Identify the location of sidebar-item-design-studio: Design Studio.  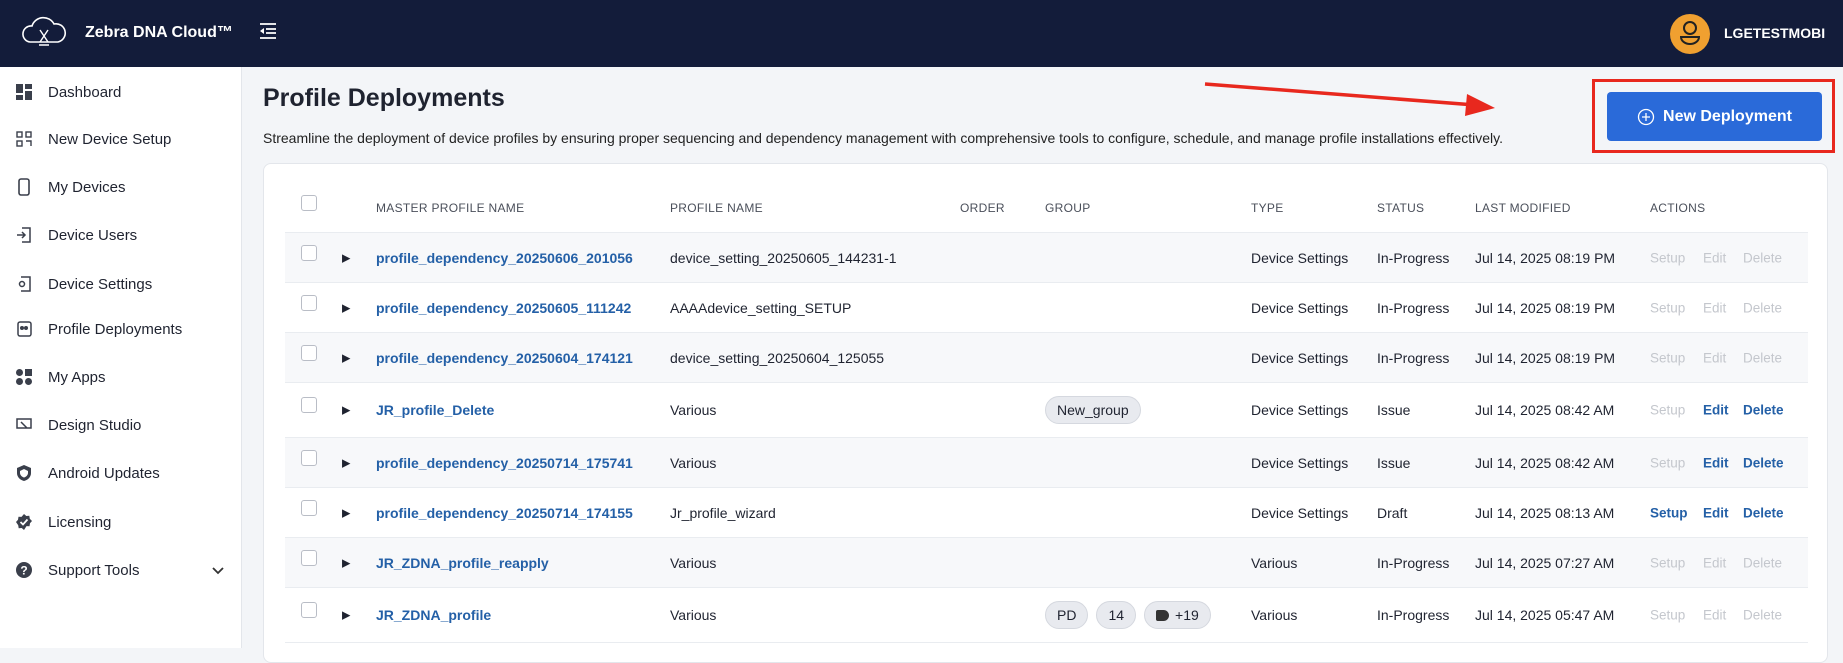
(124, 425).